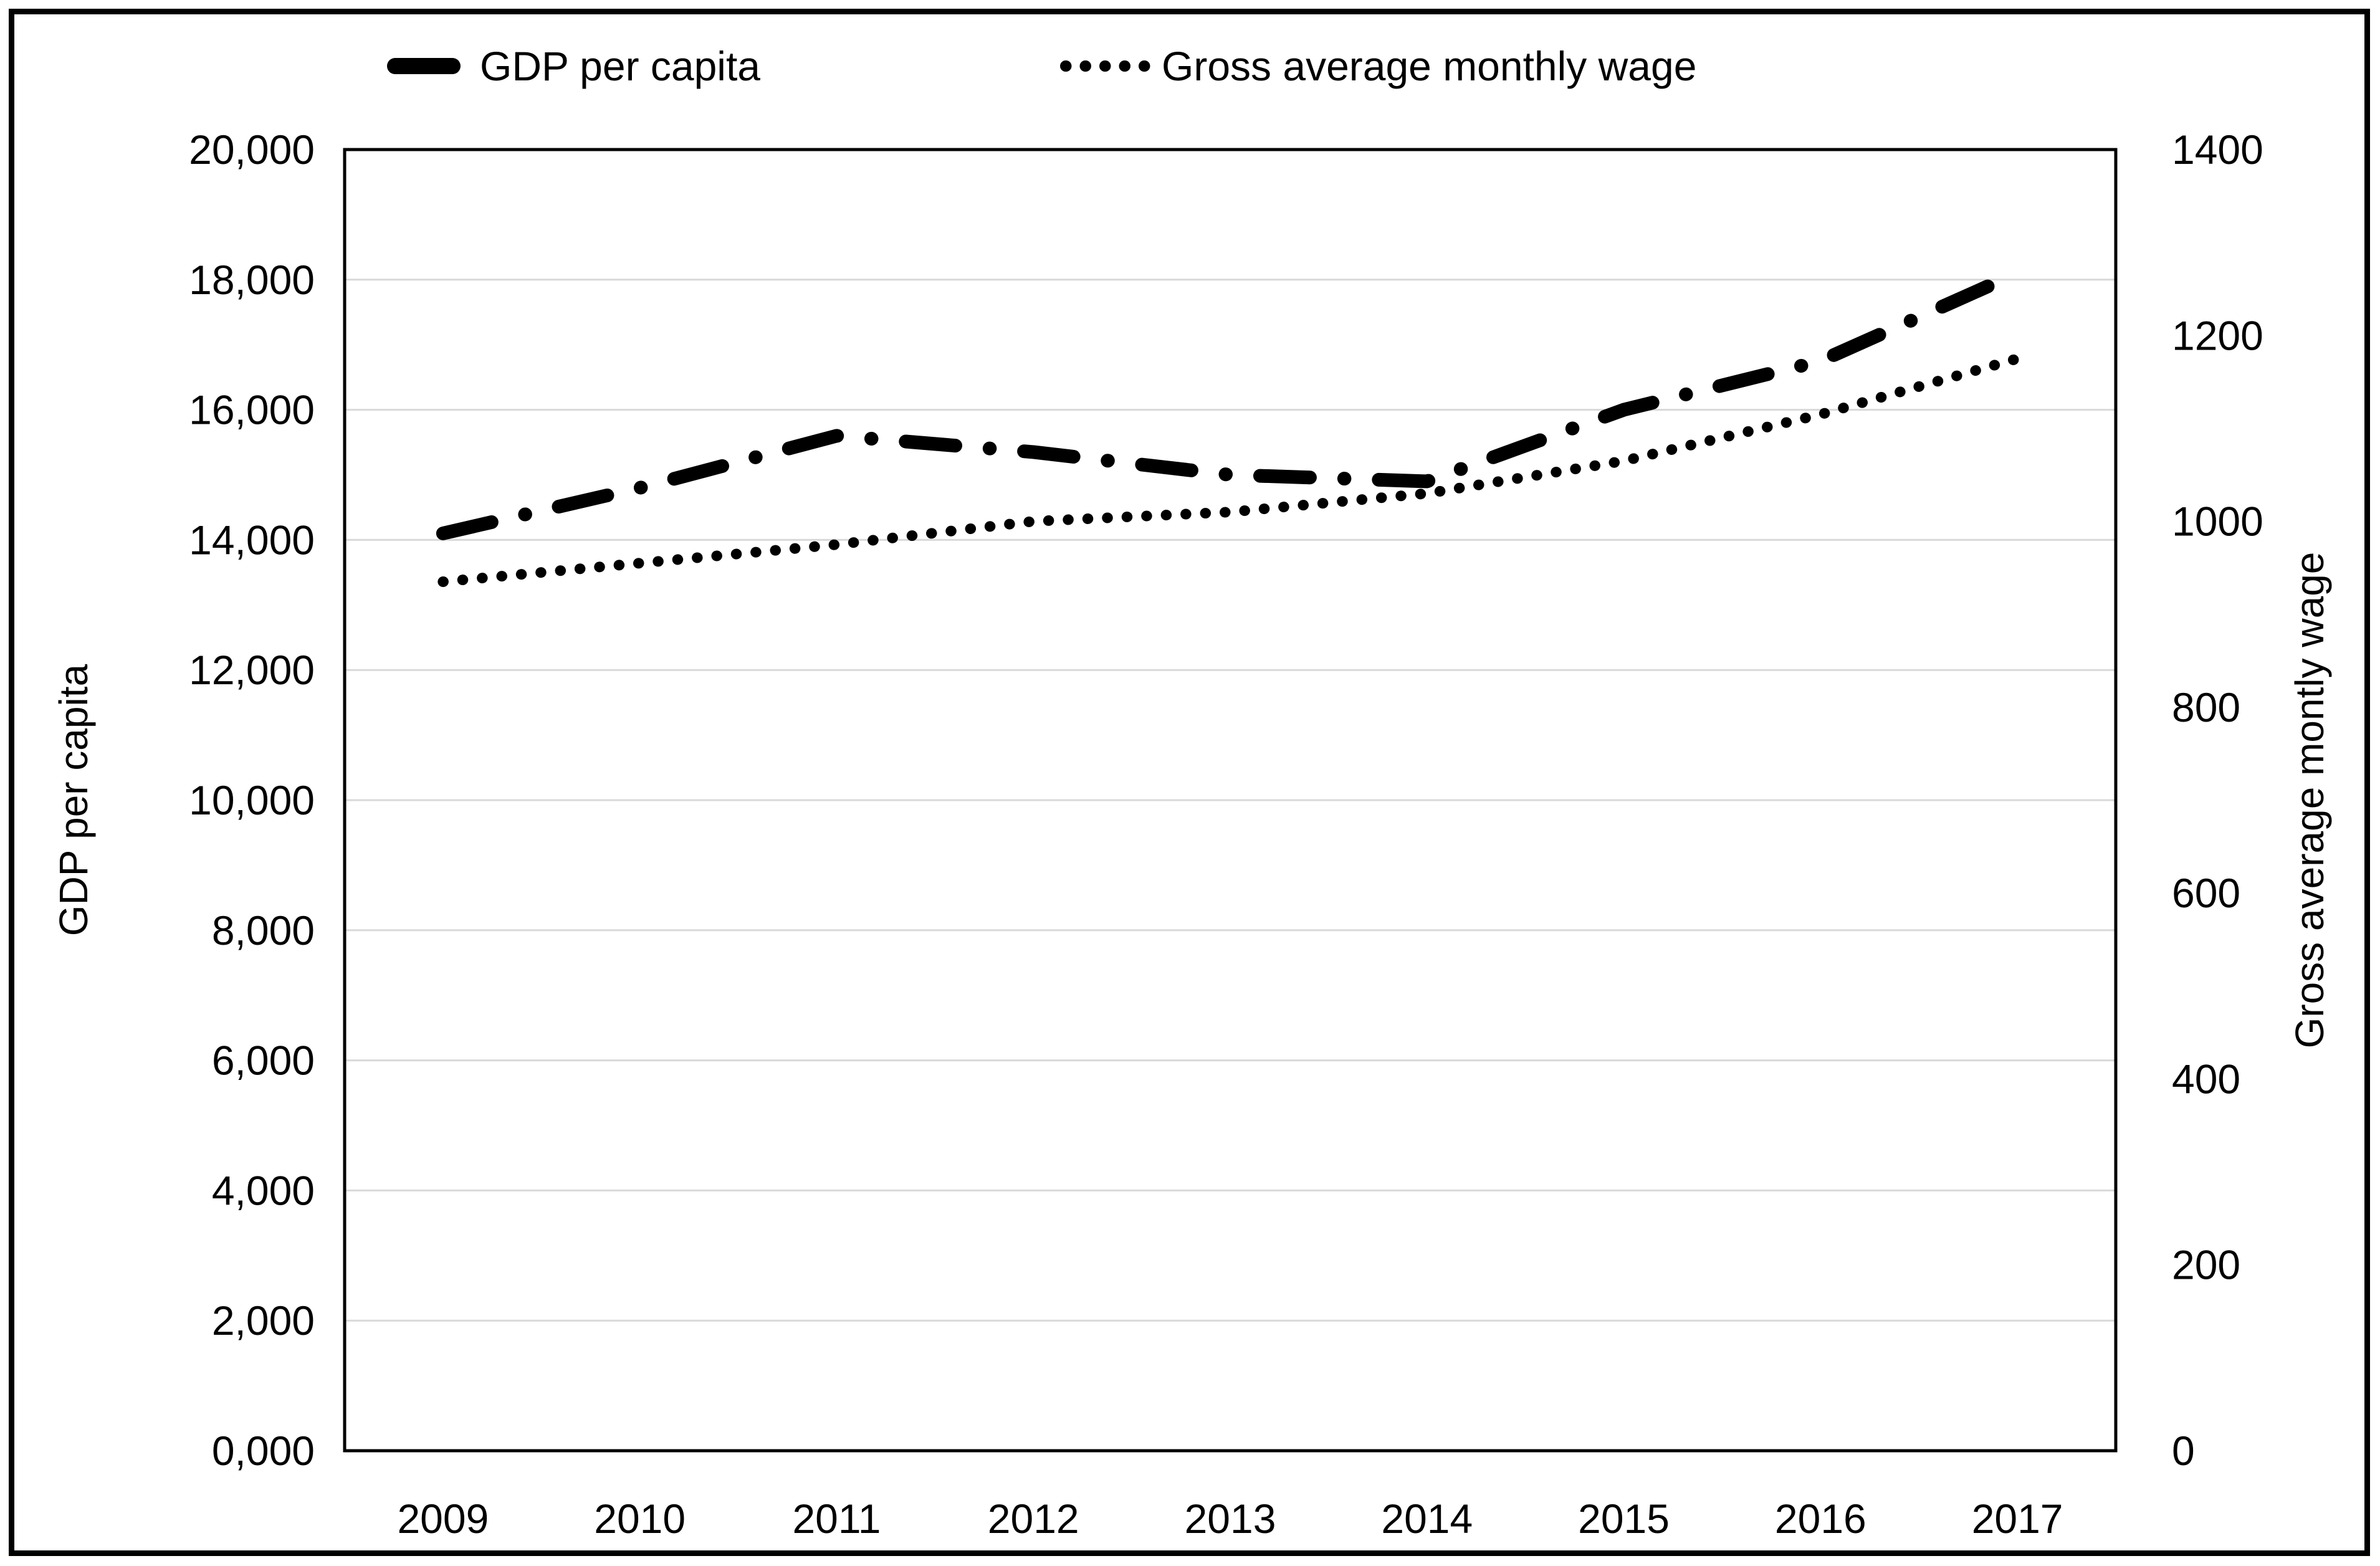 This screenshot has width=2380, height=1566. I want to click on legend-item-gdp: GDP per capita, so click(573, 66).